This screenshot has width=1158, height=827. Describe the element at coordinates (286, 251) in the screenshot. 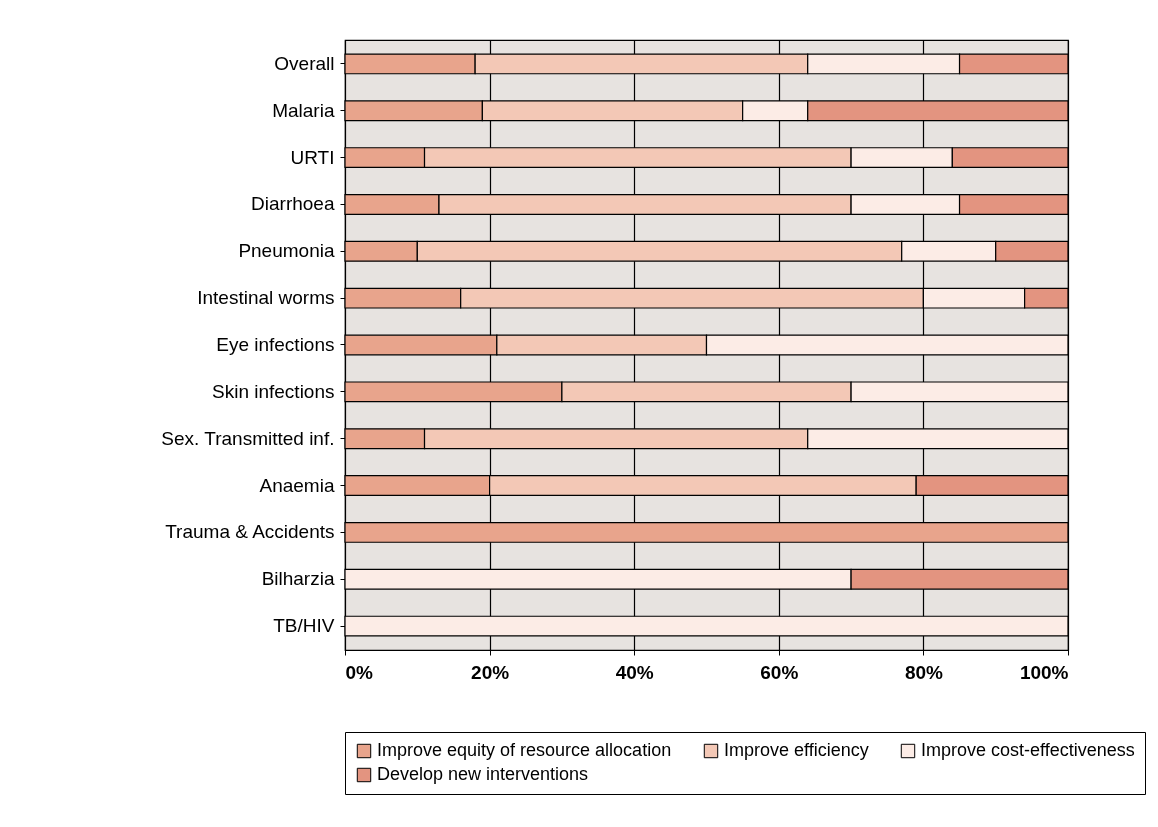

I see `y-tick-label: Pneumonia` at that location.